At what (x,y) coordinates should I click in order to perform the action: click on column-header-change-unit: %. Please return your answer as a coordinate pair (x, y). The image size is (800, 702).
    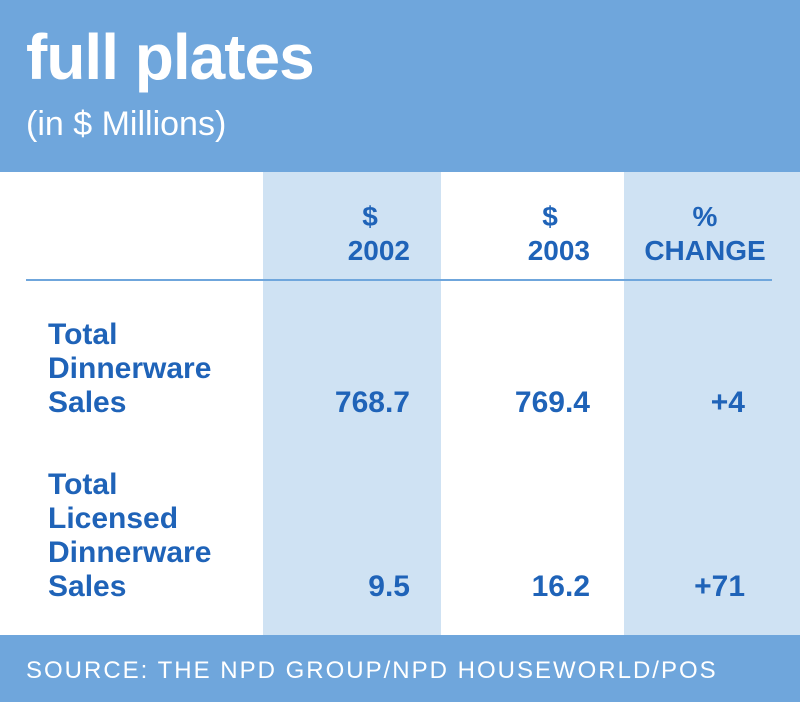
    Looking at the image, I should click on (705, 216).